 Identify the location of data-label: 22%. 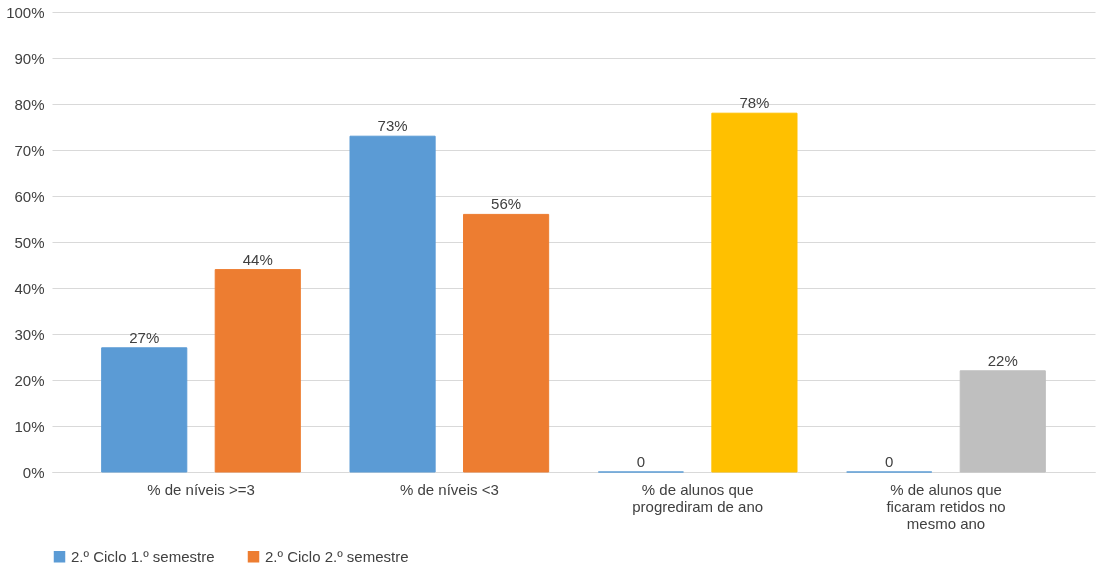
(1002, 360).